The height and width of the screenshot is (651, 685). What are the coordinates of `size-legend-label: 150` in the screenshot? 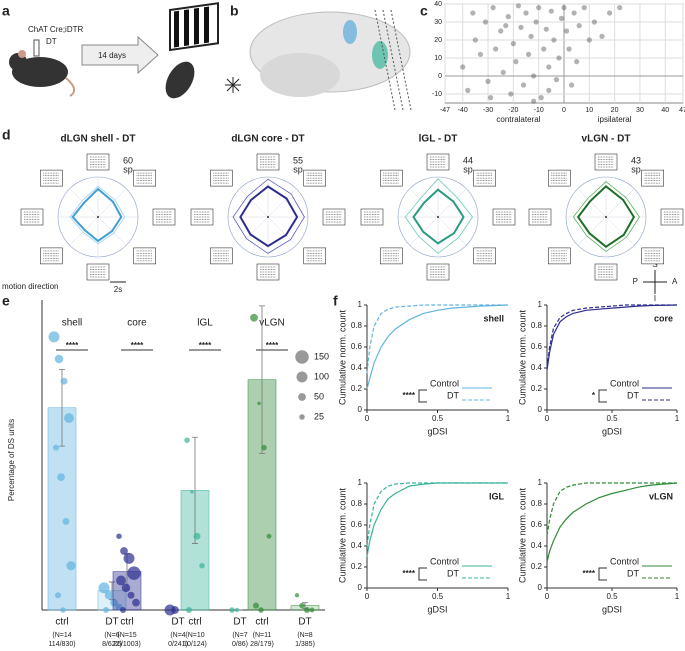 It's located at (321, 356).